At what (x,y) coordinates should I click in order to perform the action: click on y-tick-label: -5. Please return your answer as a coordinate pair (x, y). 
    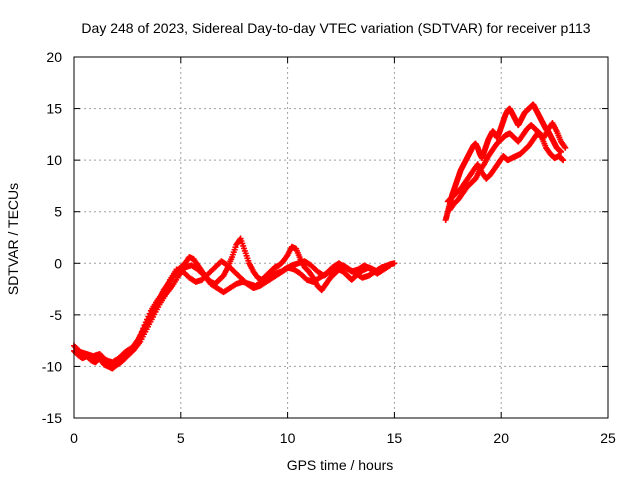
    Looking at the image, I should click on (56, 315).